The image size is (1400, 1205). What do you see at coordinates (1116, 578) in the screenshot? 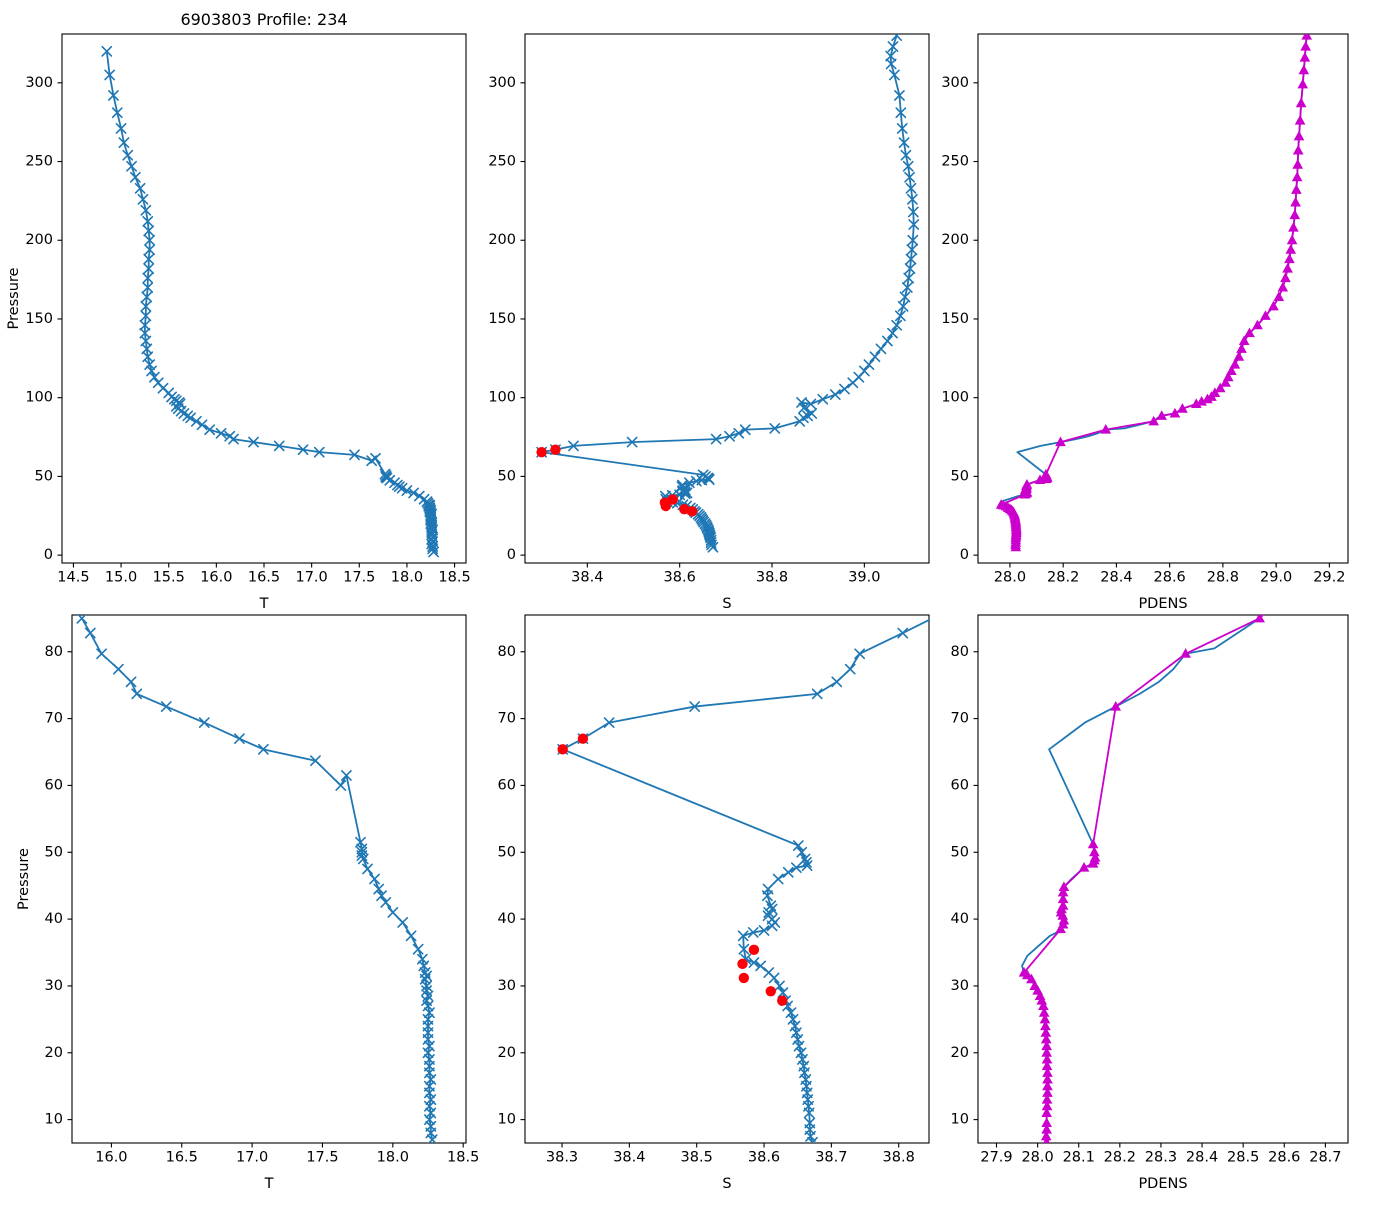
I see `x-tick-label: 28.4` at bounding box center [1116, 578].